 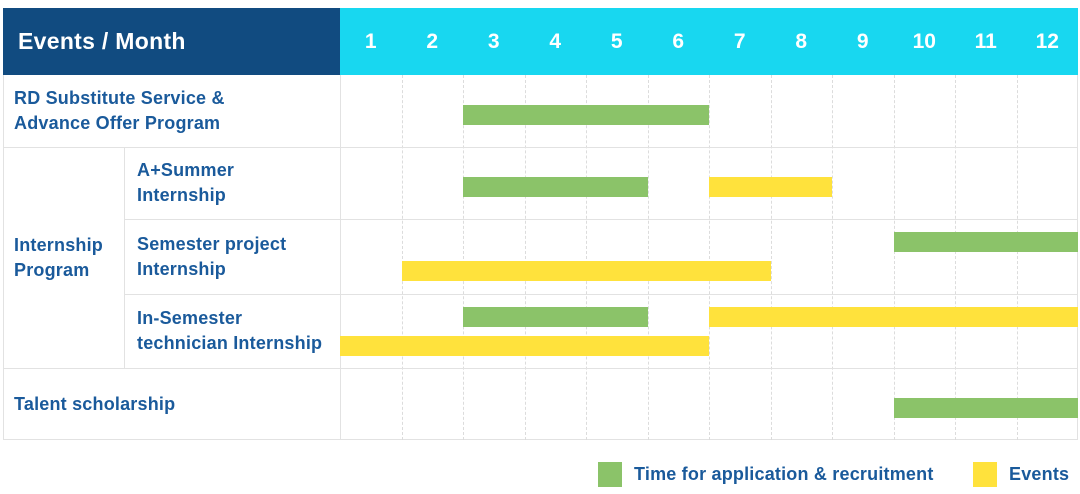 I want to click on month-header-12: 12, so click(x=1047, y=41).